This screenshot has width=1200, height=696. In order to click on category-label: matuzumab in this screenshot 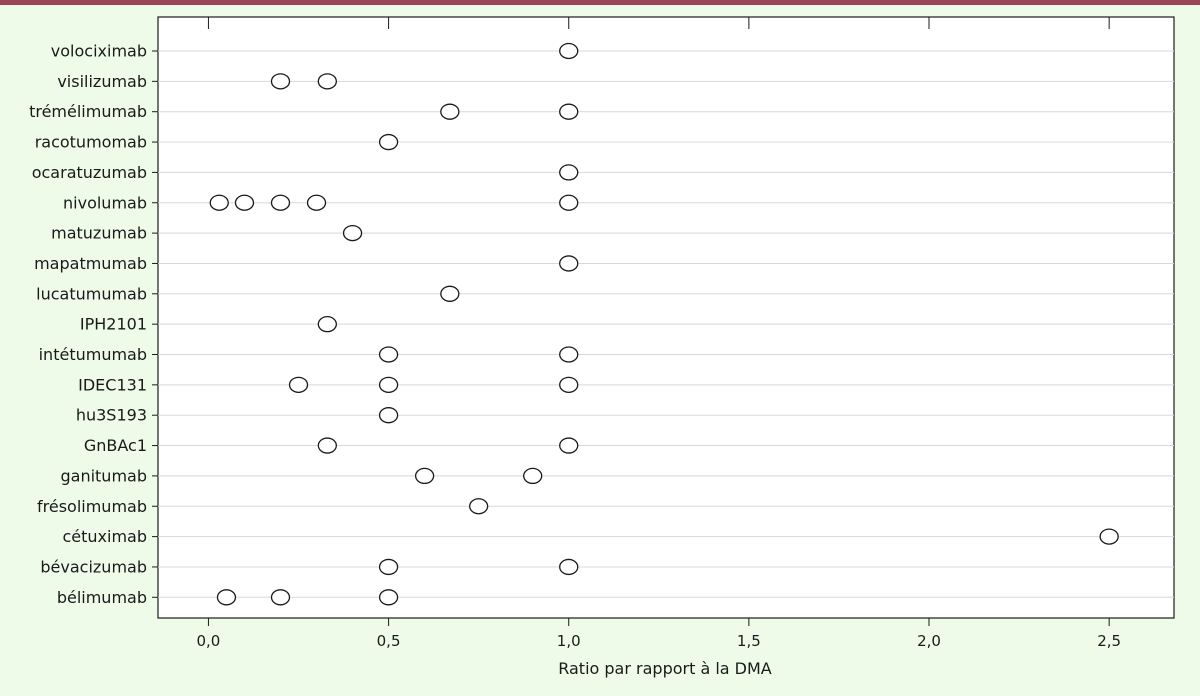, I will do `click(99, 233)`.